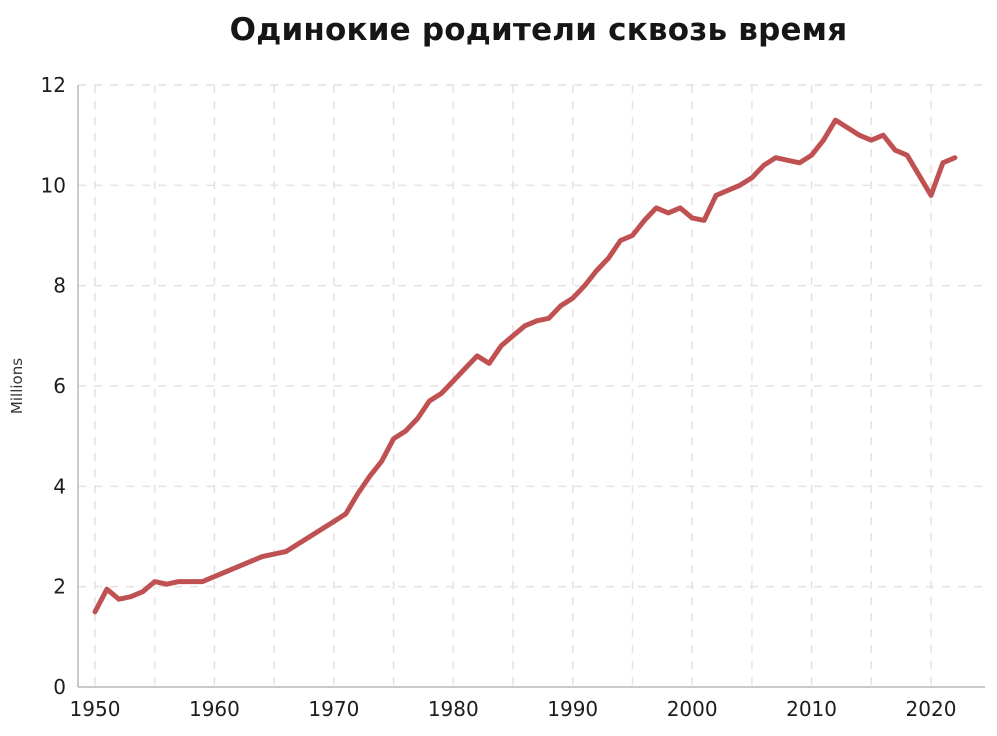  What do you see at coordinates (692, 709) in the screenshot?
I see `x-tick-label: 2000` at bounding box center [692, 709].